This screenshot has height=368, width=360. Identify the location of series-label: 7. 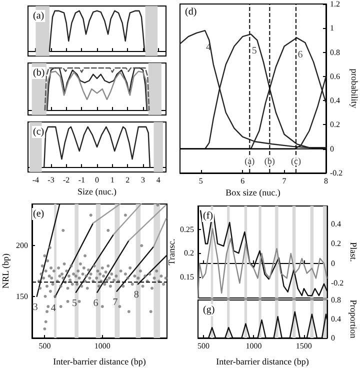
(115, 302).